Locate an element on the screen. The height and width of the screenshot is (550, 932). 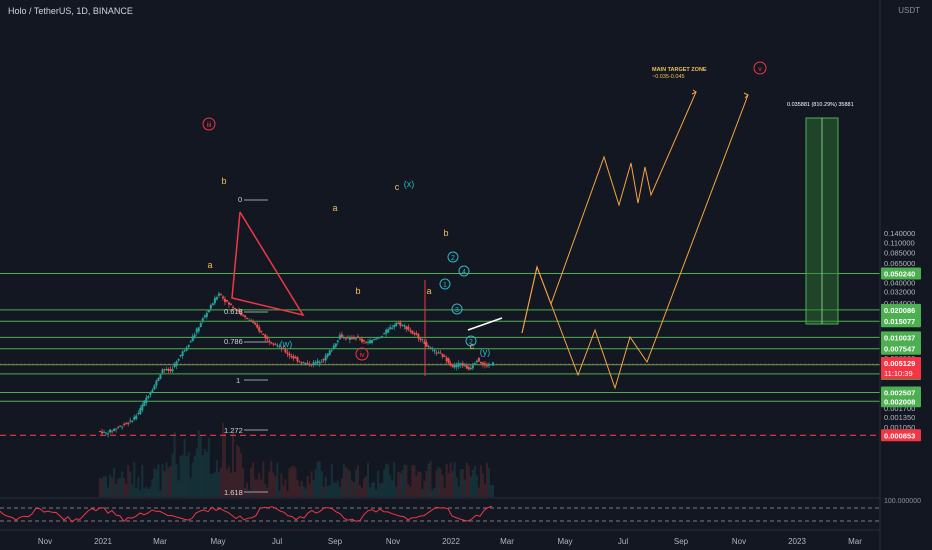
level-price-label: 0.020086 is located at coordinates (899, 310).